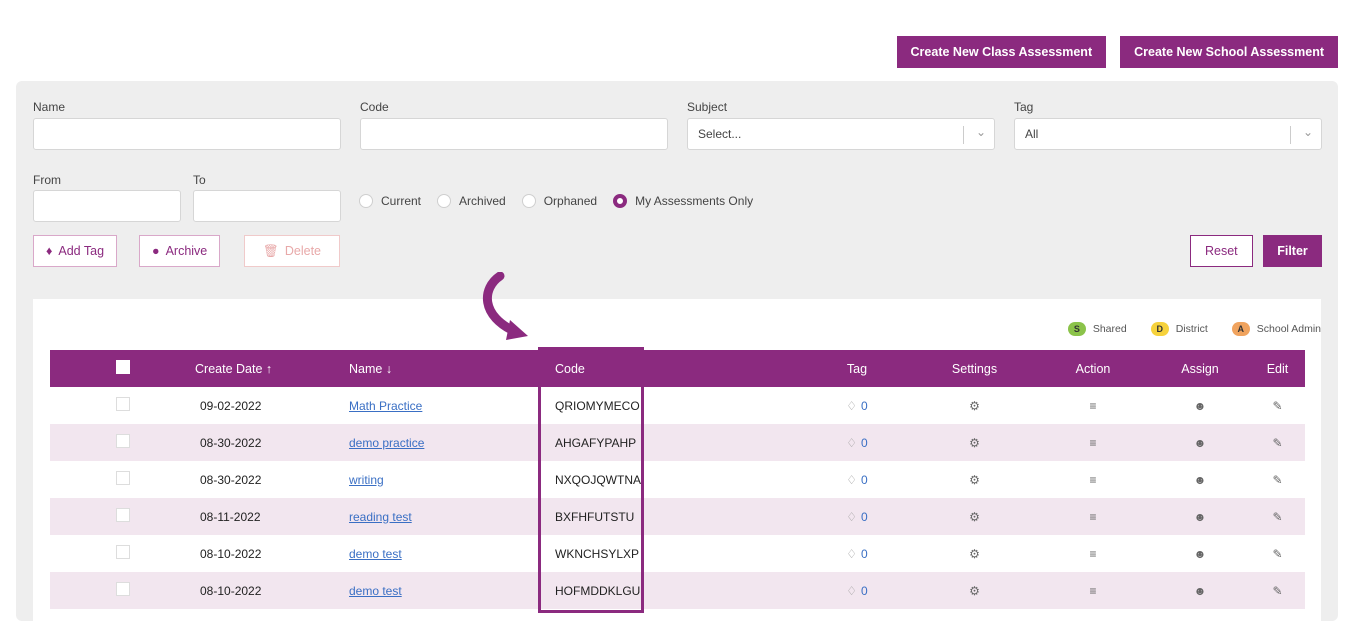 The image size is (1346, 628). I want to click on row-code: QRIOMYMECO, so click(597, 405).